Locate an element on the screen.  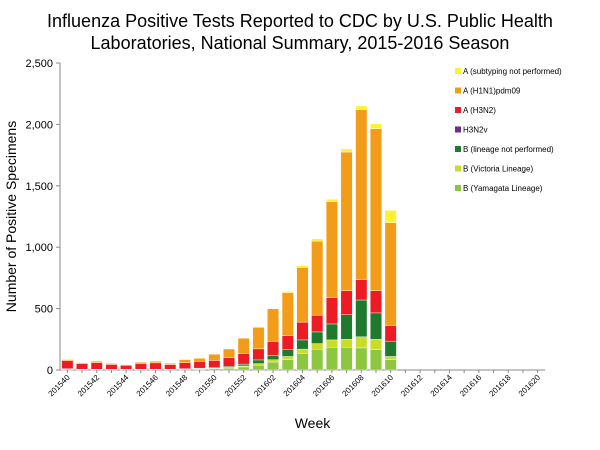
legend-label: A (H1N1)pdm09 is located at coordinates (492, 91).